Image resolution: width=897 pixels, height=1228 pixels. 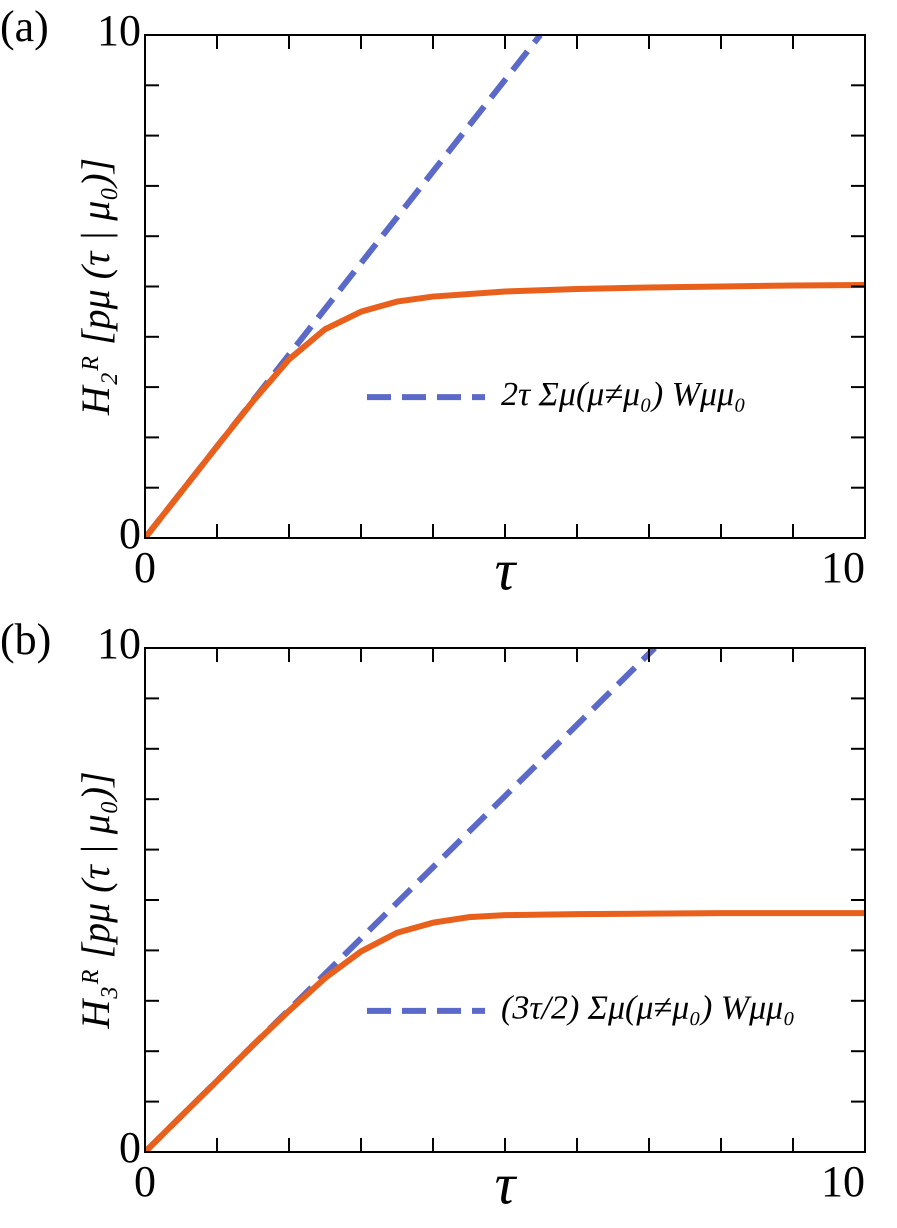 What do you see at coordinates (95, 900) in the screenshot?
I see `y-axis-label: H₃ᴿ [pμ (τ | μ₀)]` at bounding box center [95, 900].